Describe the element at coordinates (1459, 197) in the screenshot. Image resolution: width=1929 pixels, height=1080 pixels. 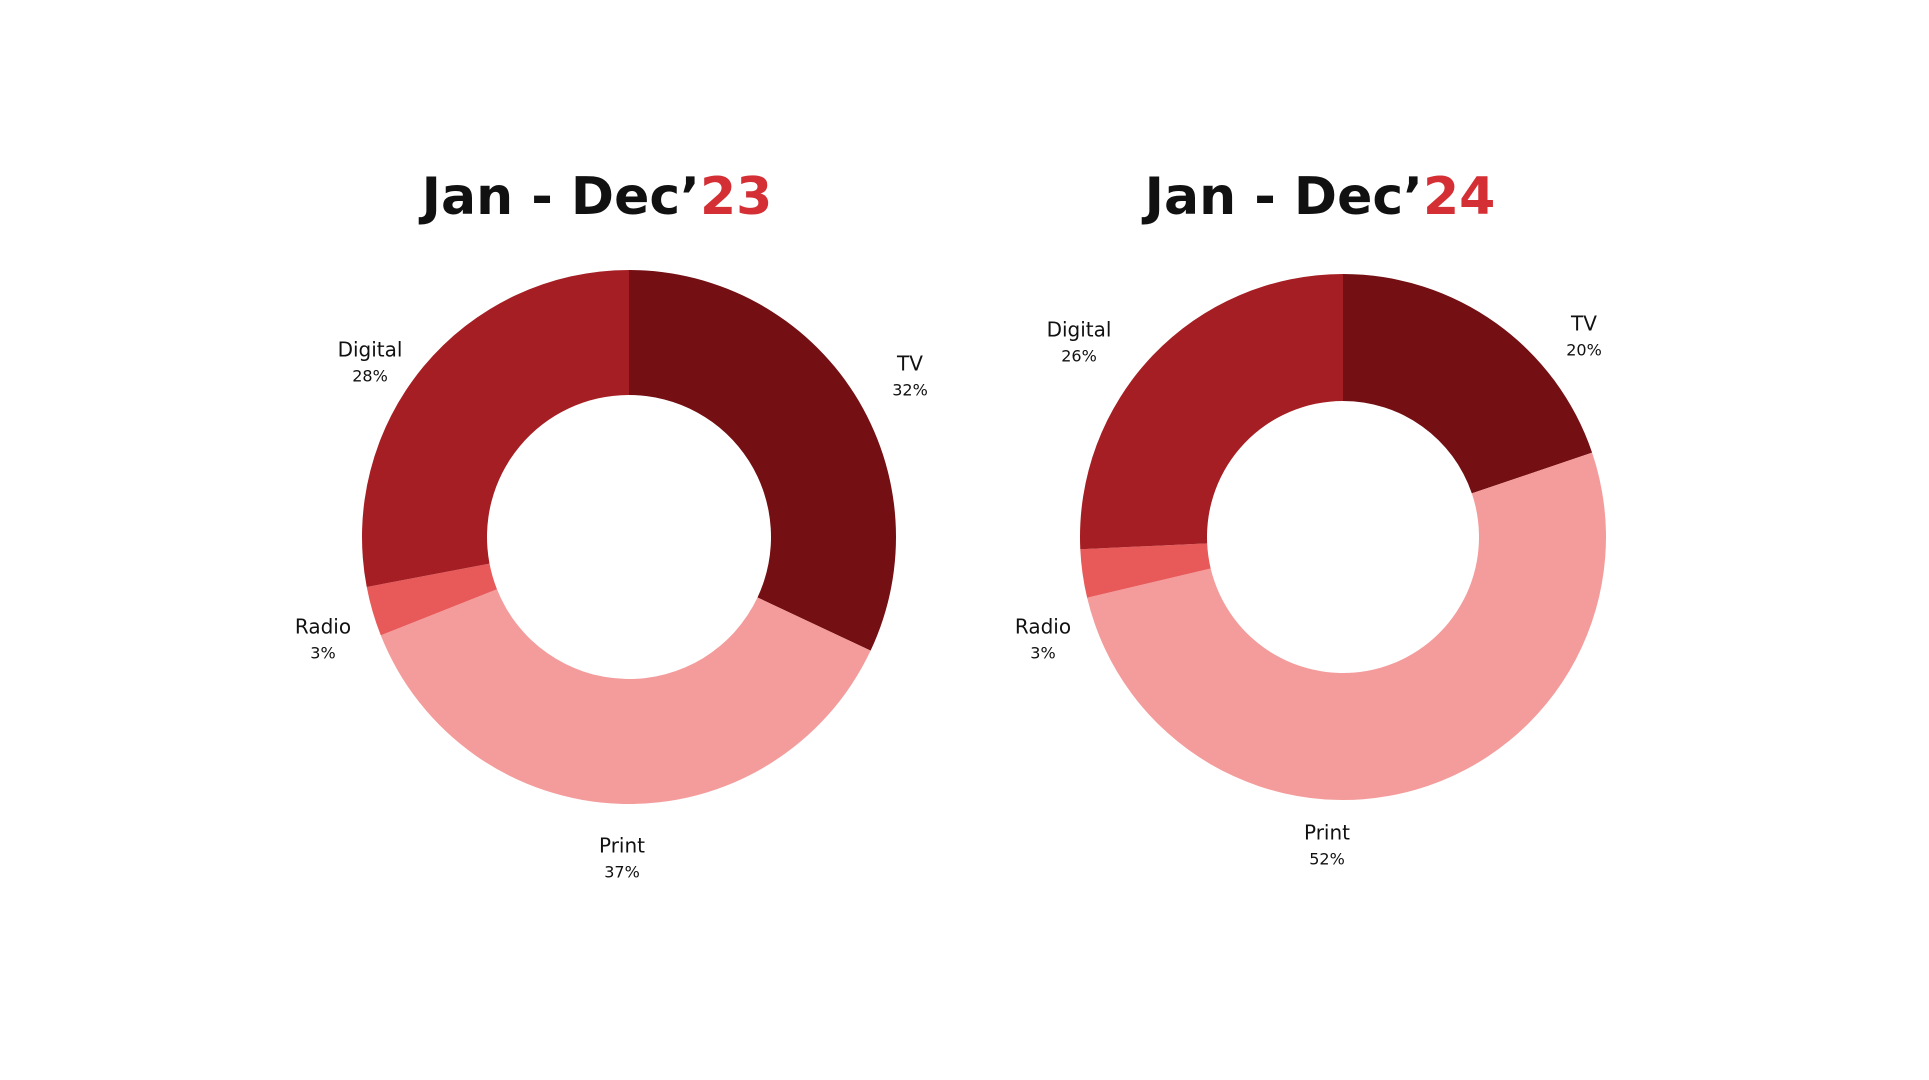
I see `title-year: 24` at that location.